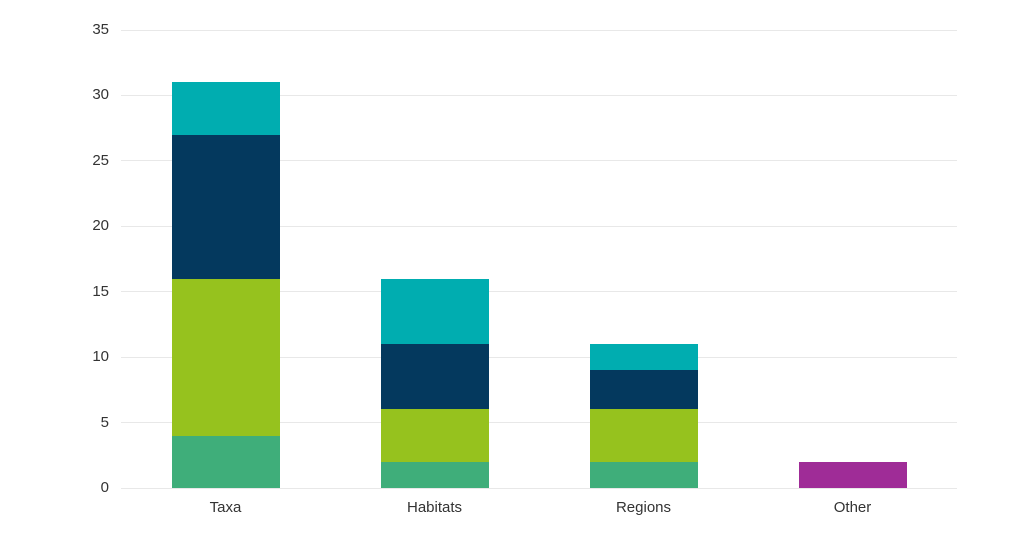  What do you see at coordinates (225, 108) in the screenshot?
I see `bar-segment-teal-taxa` at bounding box center [225, 108].